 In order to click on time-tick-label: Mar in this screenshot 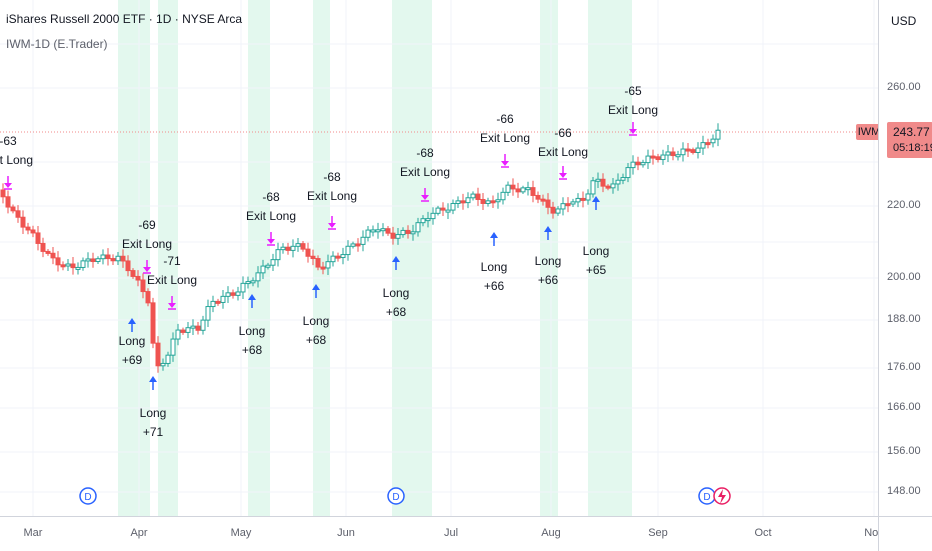, I will do `click(33, 533)`.